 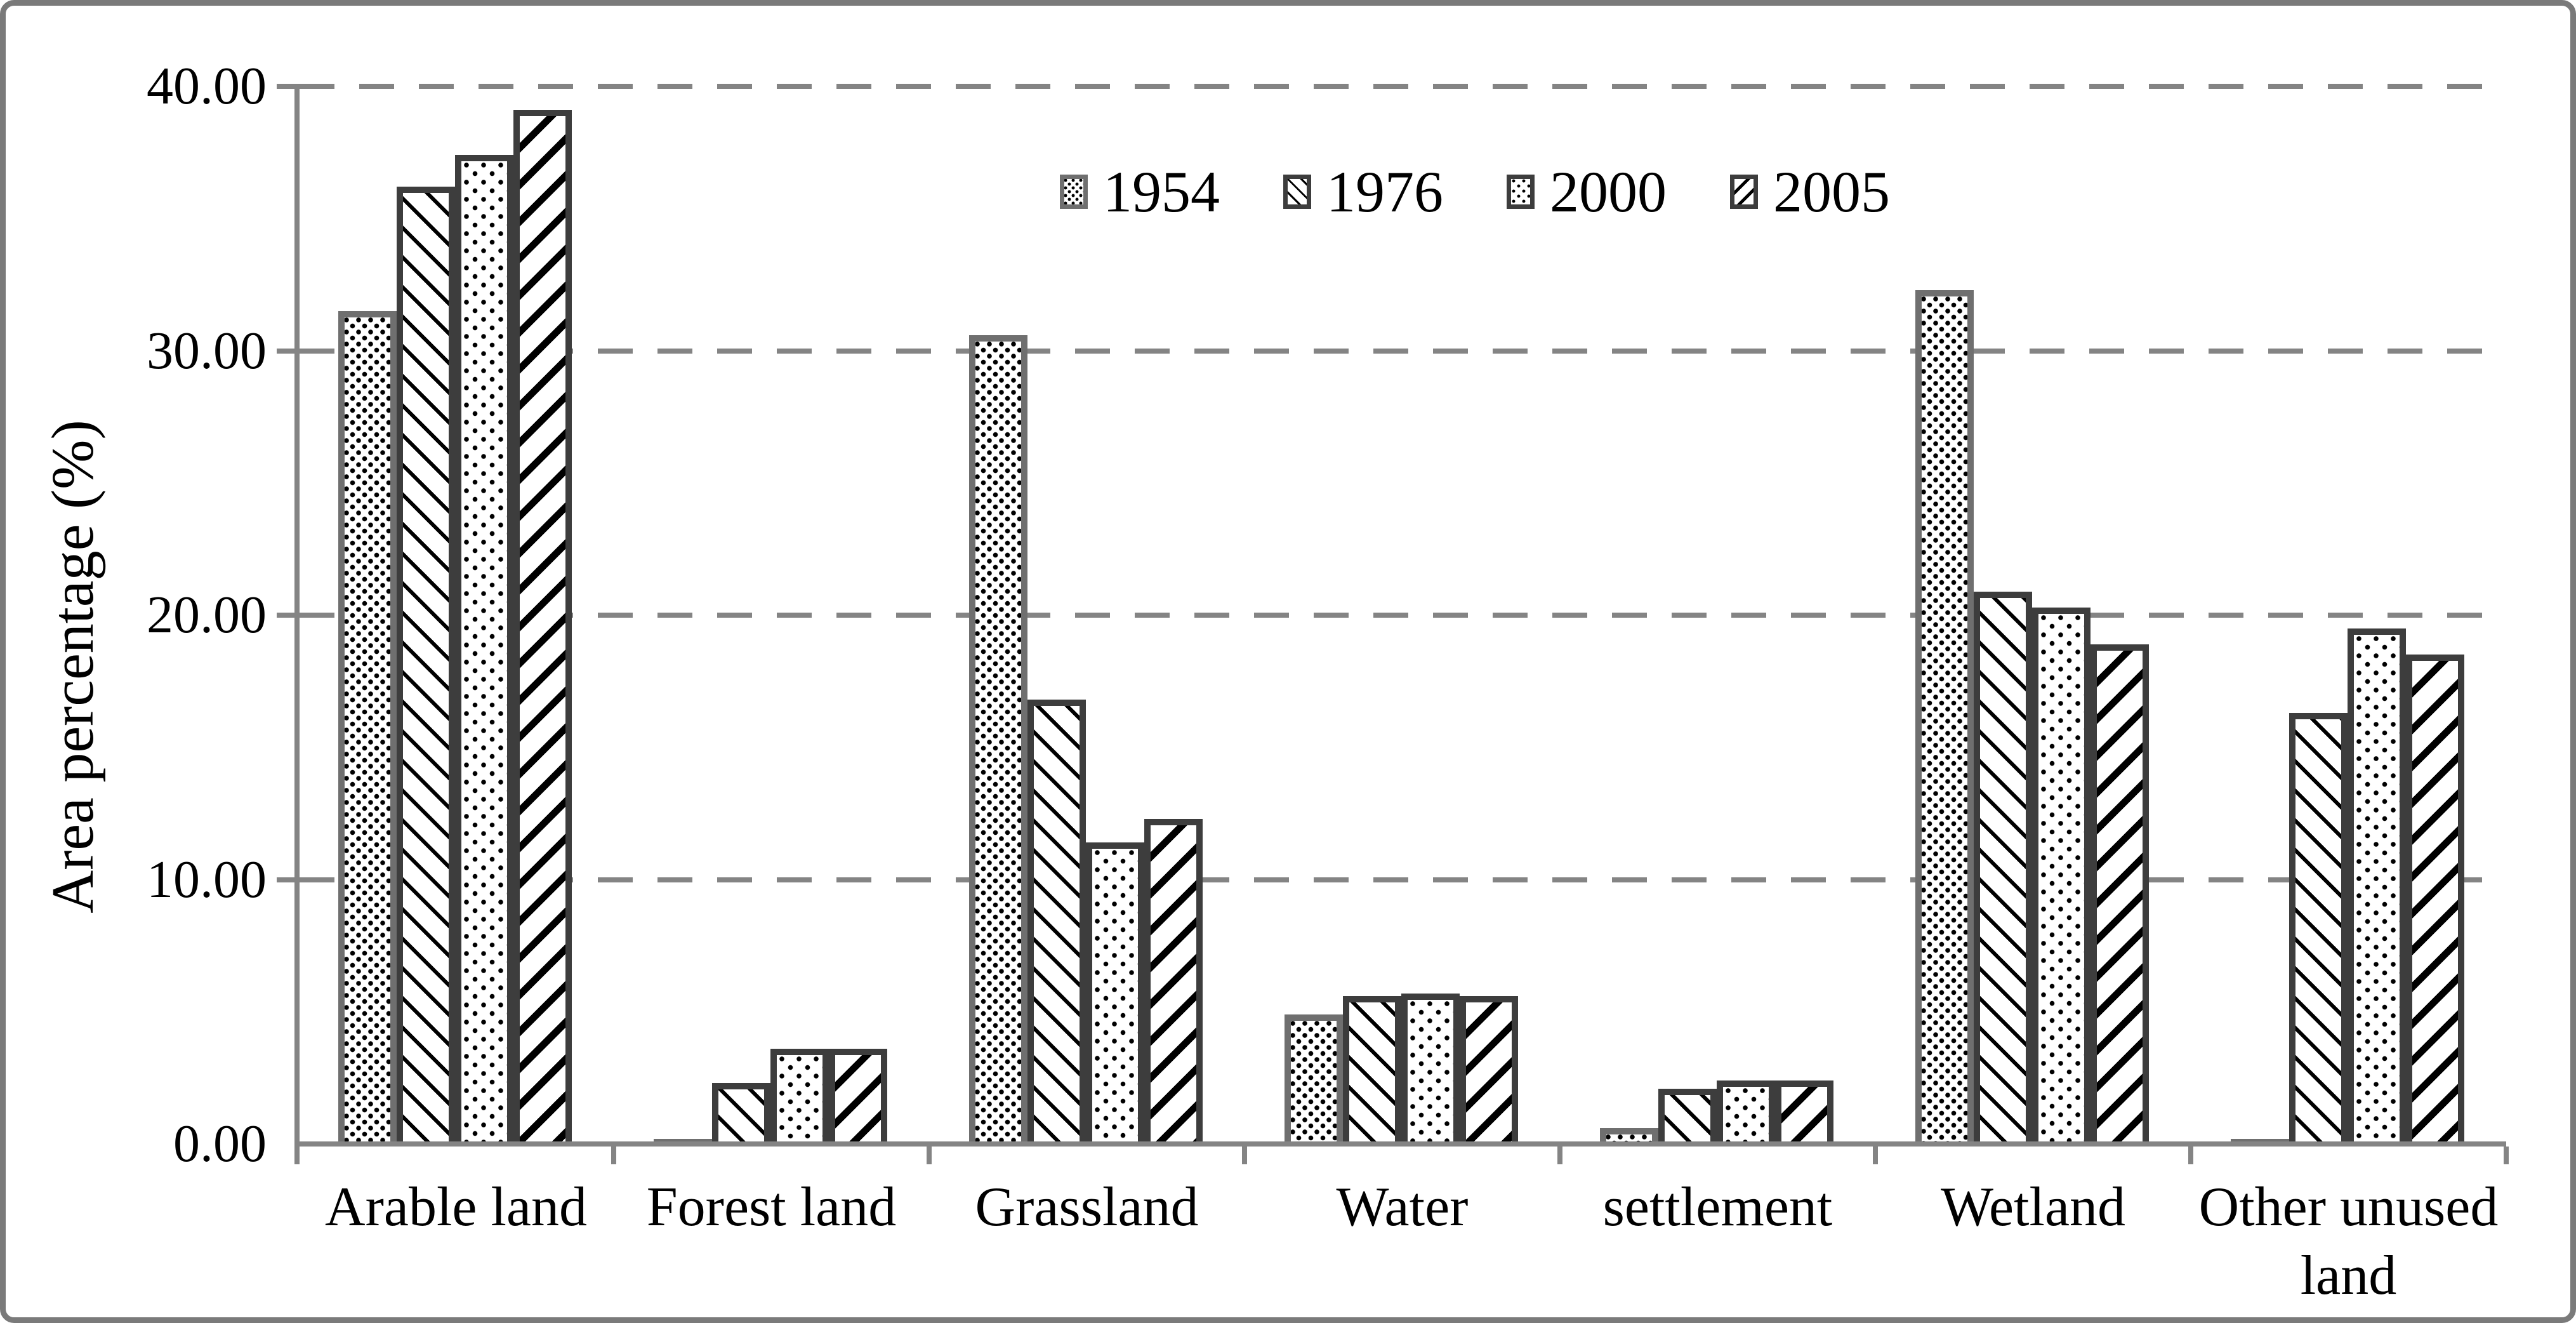 What do you see at coordinates (2348, 1241) in the screenshot?
I see `x-axis-label-other-unused-land: Other unused land` at bounding box center [2348, 1241].